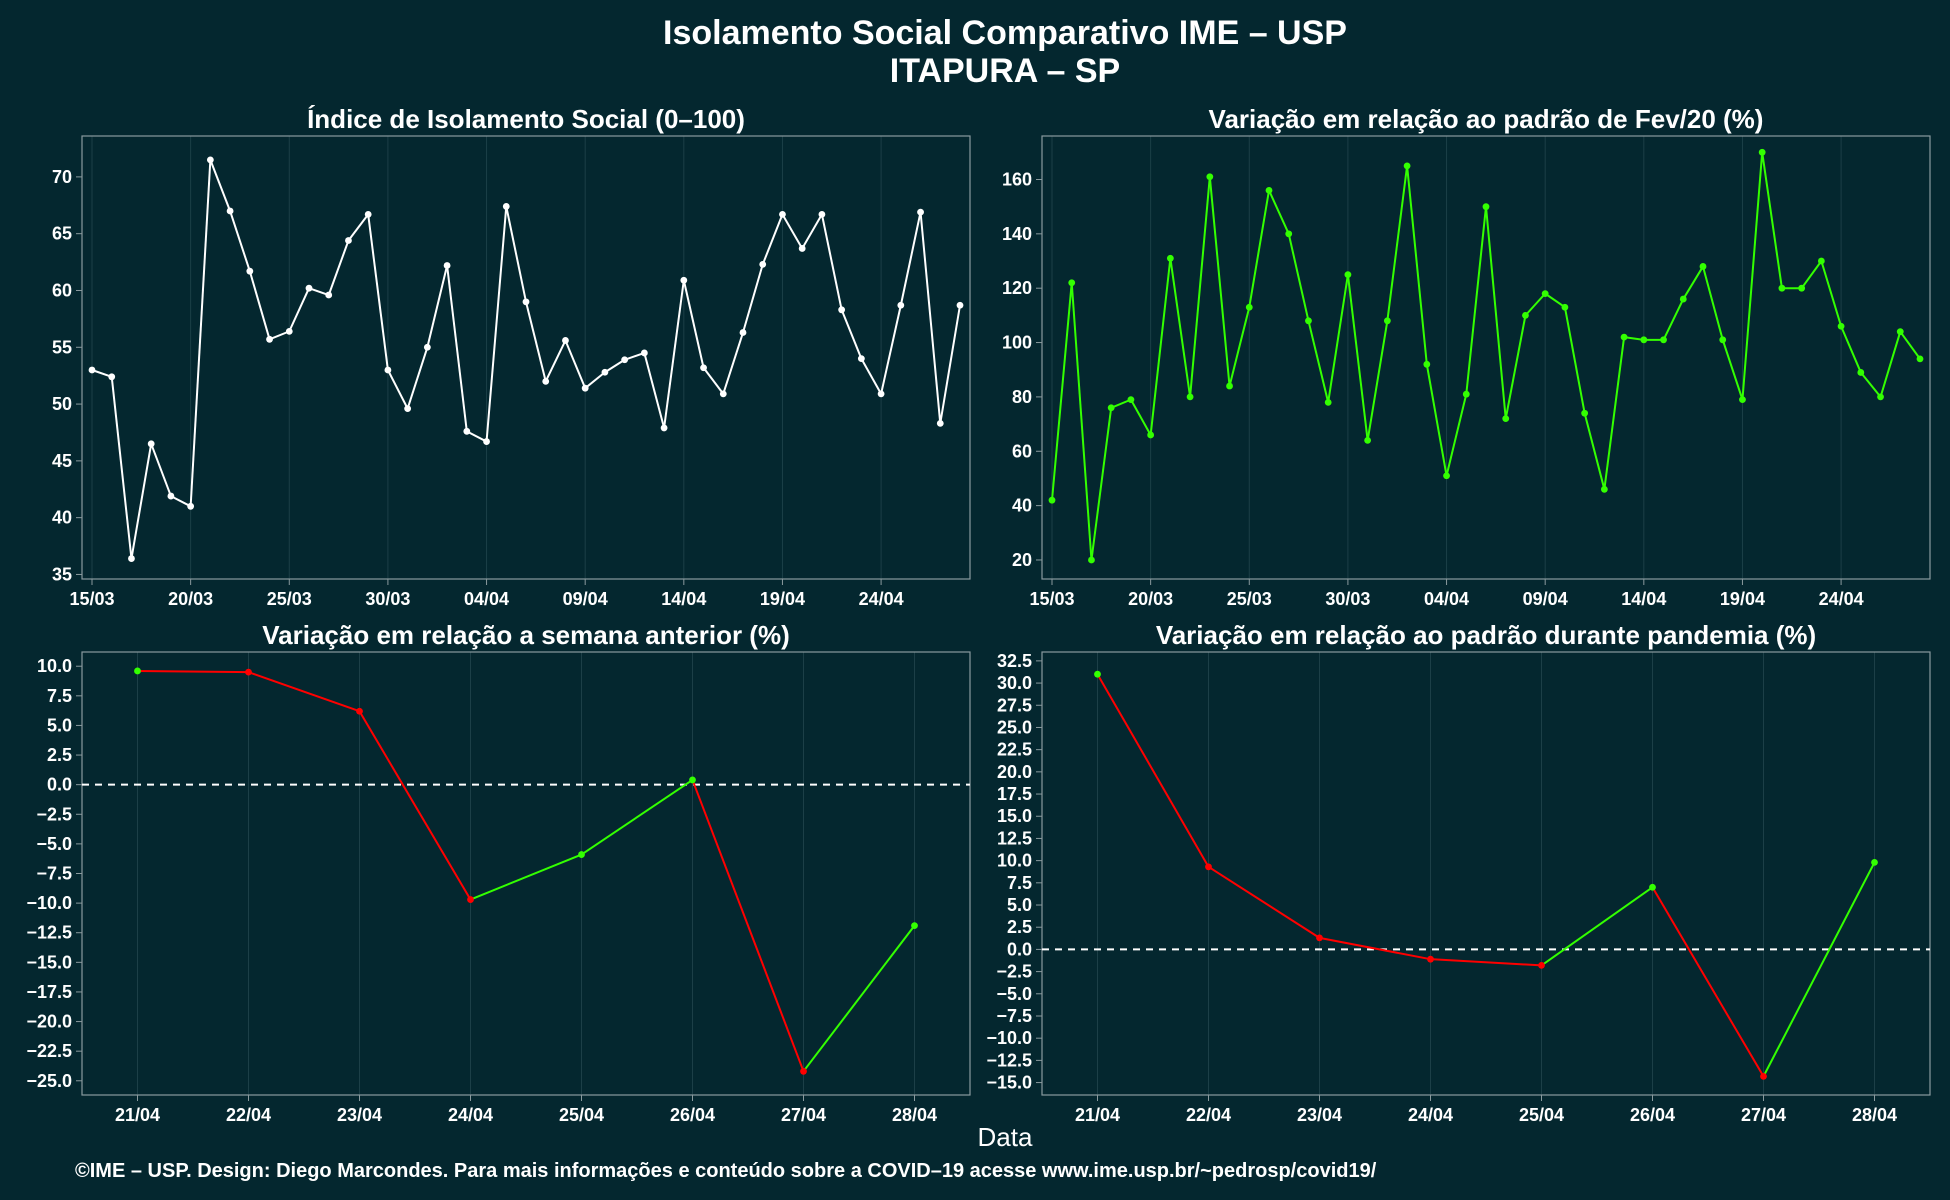 This screenshot has width=1950, height=1200. What do you see at coordinates (1017, 179) in the screenshot?
I see `y-tick-label: 160` at bounding box center [1017, 179].